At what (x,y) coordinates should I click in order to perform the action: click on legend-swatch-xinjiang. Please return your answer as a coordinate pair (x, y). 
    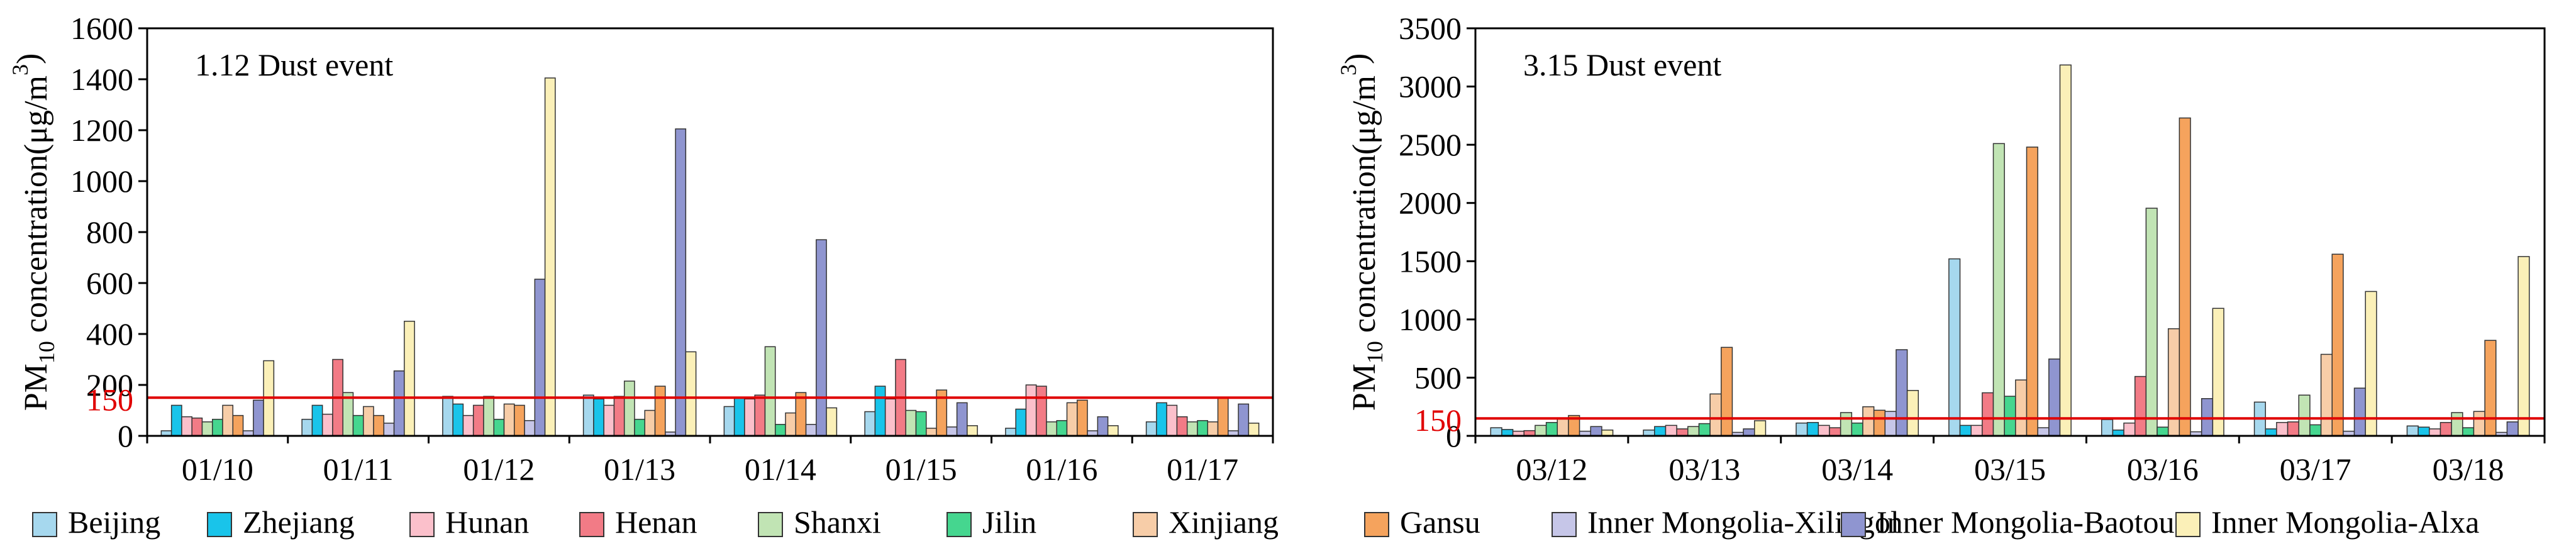
    Looking at the image, I should click on (1145, 525).